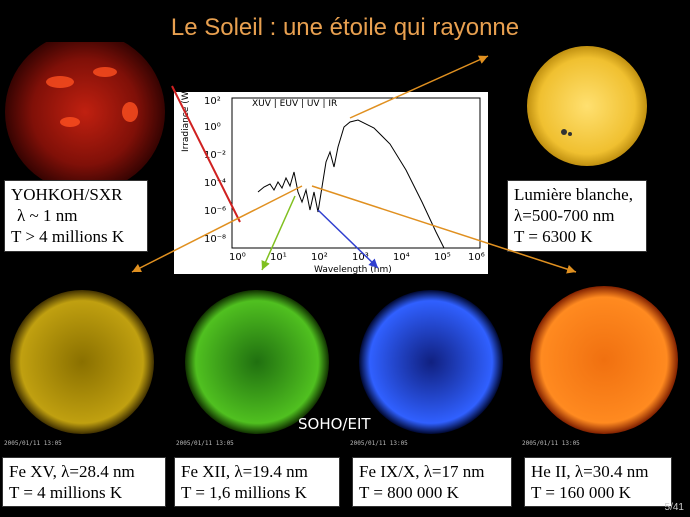 The height and width of the screenshot is (517, 690). What do you see at coordinates (257, 365) in the screenshot?
I see `fe12-sun-image` at bounding box center [257, 365].